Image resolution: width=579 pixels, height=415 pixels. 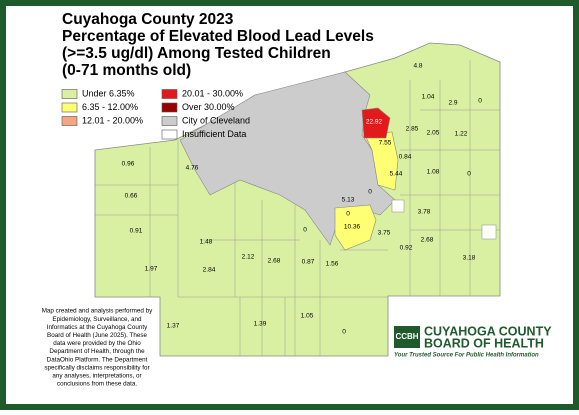 What do you see at coordinates (173, 326) in the screenshot?
I see `area-label: 1.37` at bounding box center [173, 326].